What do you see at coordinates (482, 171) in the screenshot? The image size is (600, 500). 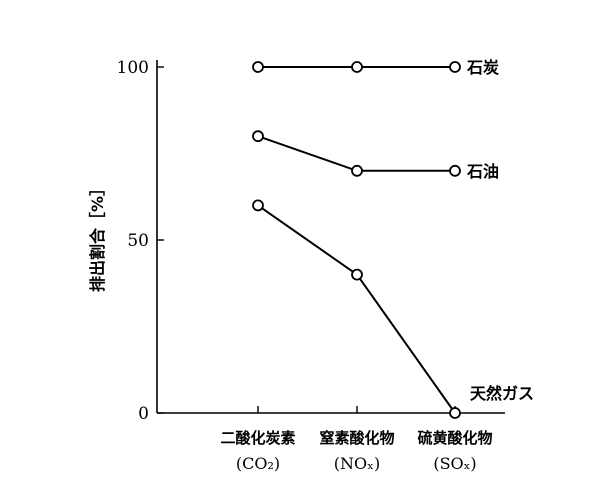 I see `series-label-1: 石油` at bounding box center [482, 171].